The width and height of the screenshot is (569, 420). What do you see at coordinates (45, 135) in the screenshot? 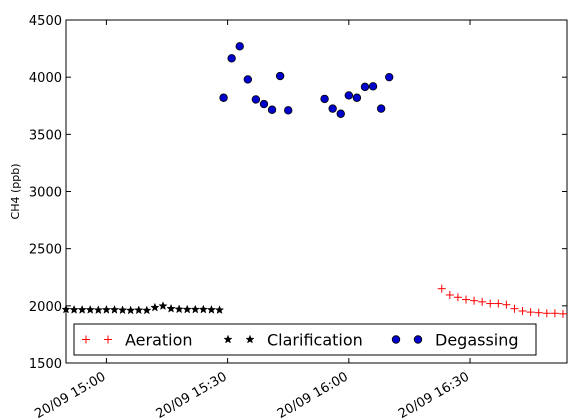
I see `y-tick-label: 3500` at bounding box center [45, 135].